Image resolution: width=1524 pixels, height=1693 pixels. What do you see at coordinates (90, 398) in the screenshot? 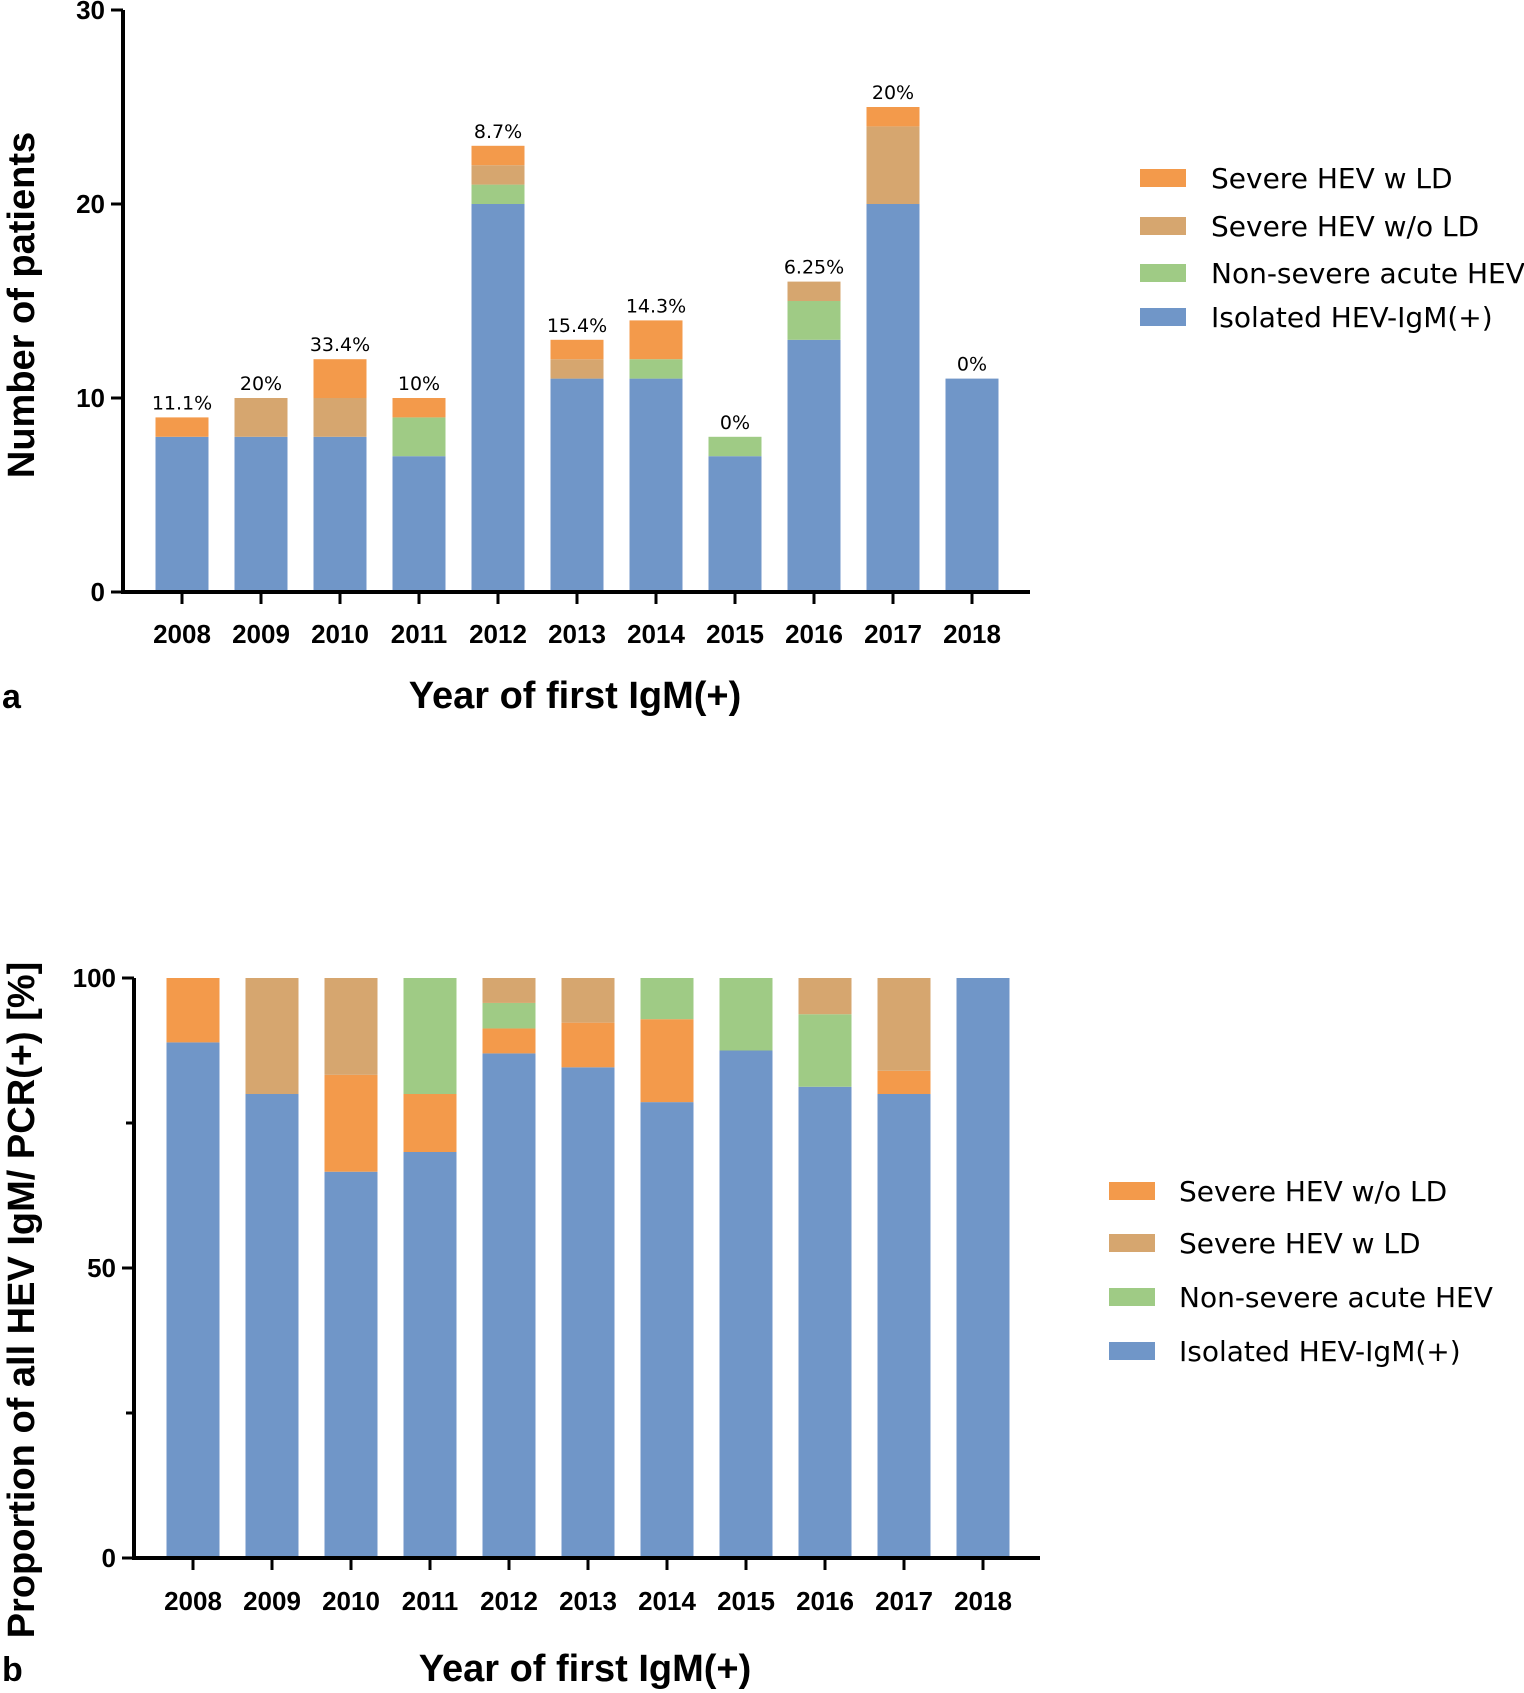
I see `y-tick-label-10: 10` at bounding box center [90, 398].